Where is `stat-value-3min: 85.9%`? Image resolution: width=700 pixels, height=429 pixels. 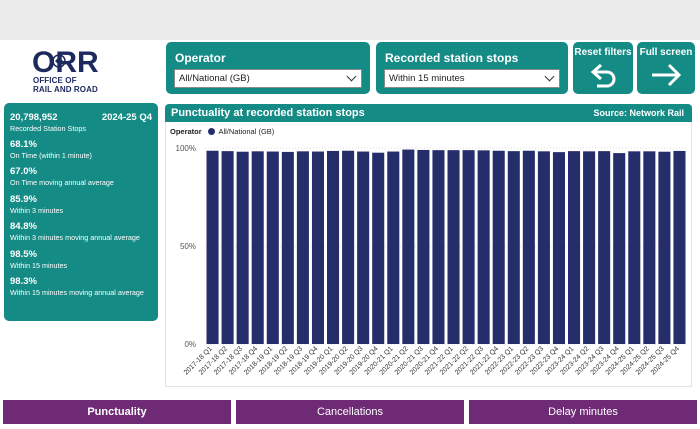
stat-value-3min: 85.9% is located at coordinates (23, 199).